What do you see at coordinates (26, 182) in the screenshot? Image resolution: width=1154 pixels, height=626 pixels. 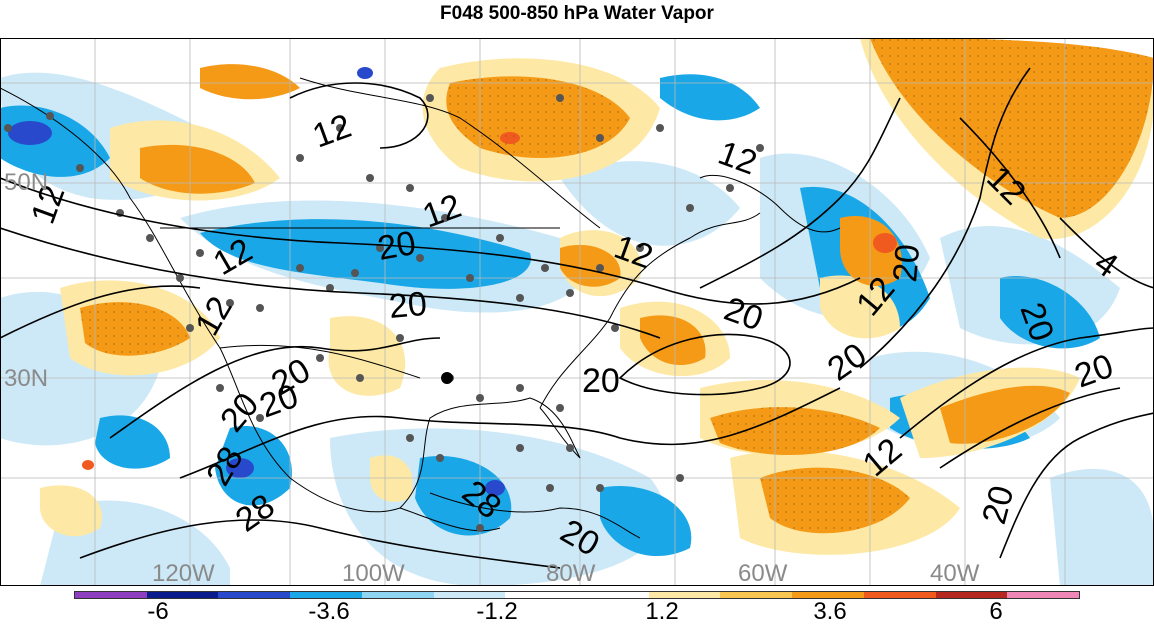 I see `lat-label: 50N` at bounding box center [26, 182].